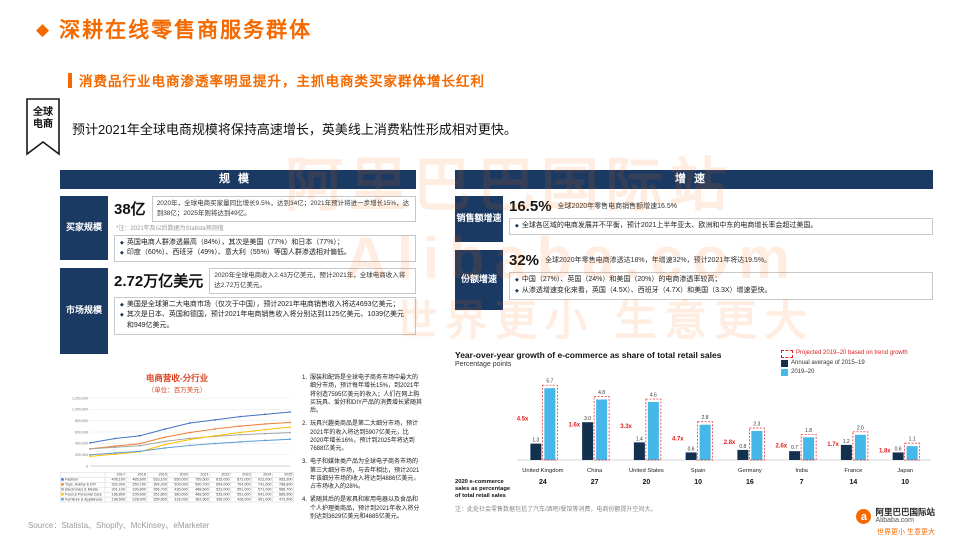  I want to click on svg-text: 200,000, so click(81, 455).